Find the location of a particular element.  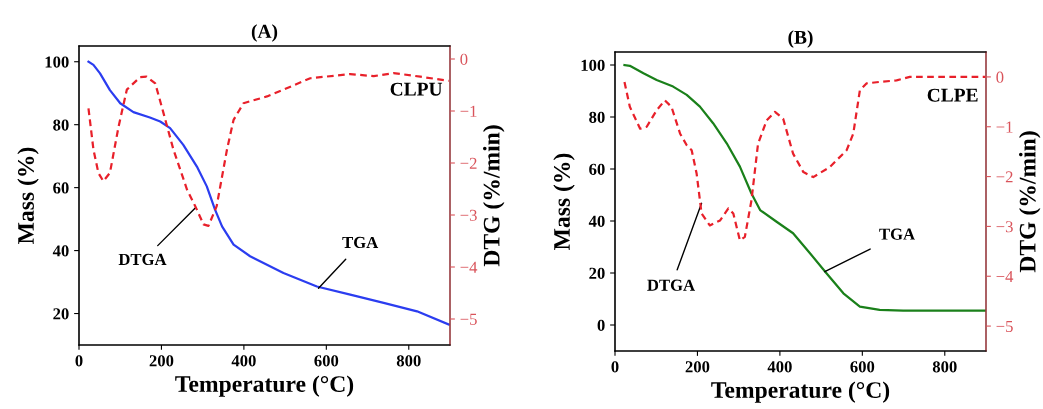

chart-title: (B) is located at coordinates (800, 39).